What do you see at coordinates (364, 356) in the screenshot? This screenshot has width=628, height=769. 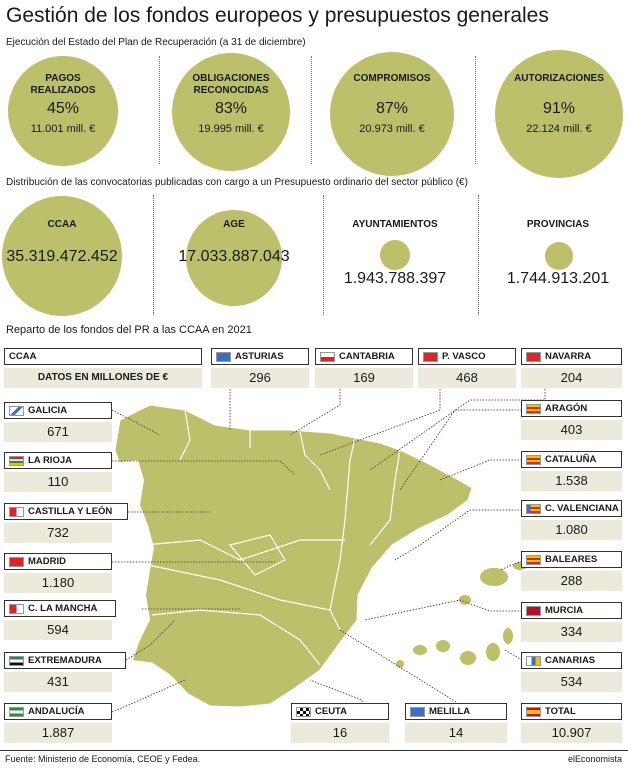 I see `label-cantabria: CANTABRIA` at bounding box center [364, 356].